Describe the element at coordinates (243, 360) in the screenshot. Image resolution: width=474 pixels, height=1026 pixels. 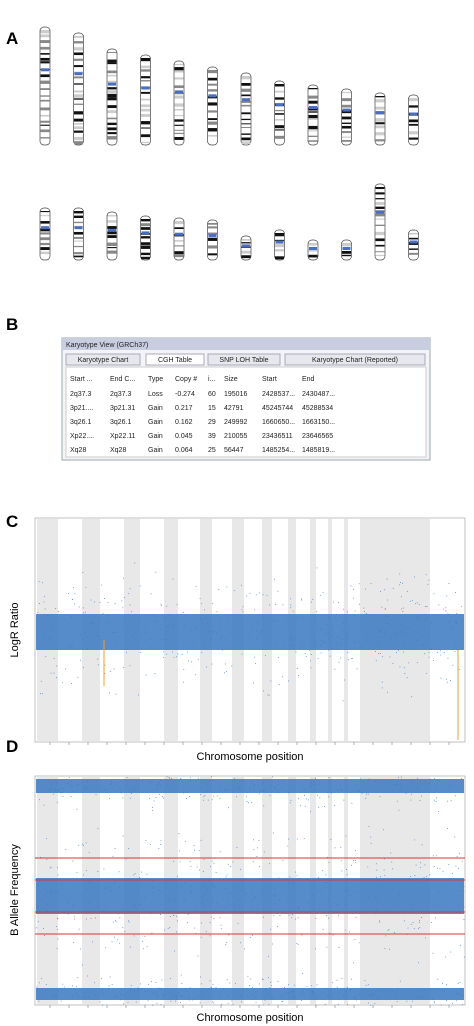
I see `tab-label: SNP LOH Table` at that location.